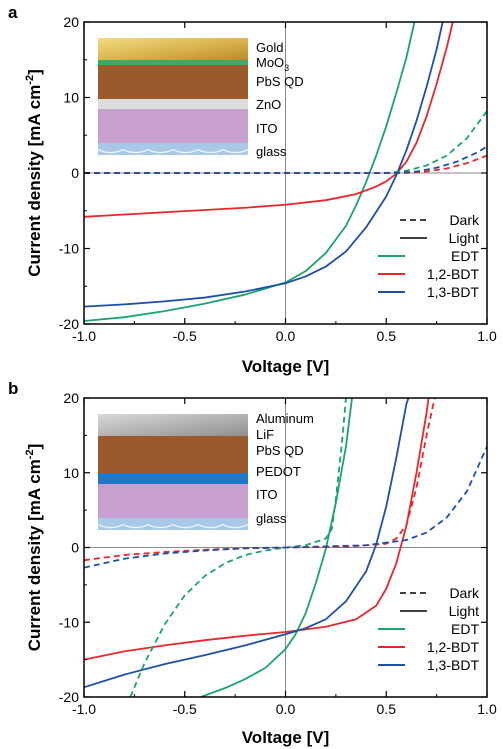  Describe the element at coordinates (13, 12) in the screenshot. I see `panel-letter: a` at that location.